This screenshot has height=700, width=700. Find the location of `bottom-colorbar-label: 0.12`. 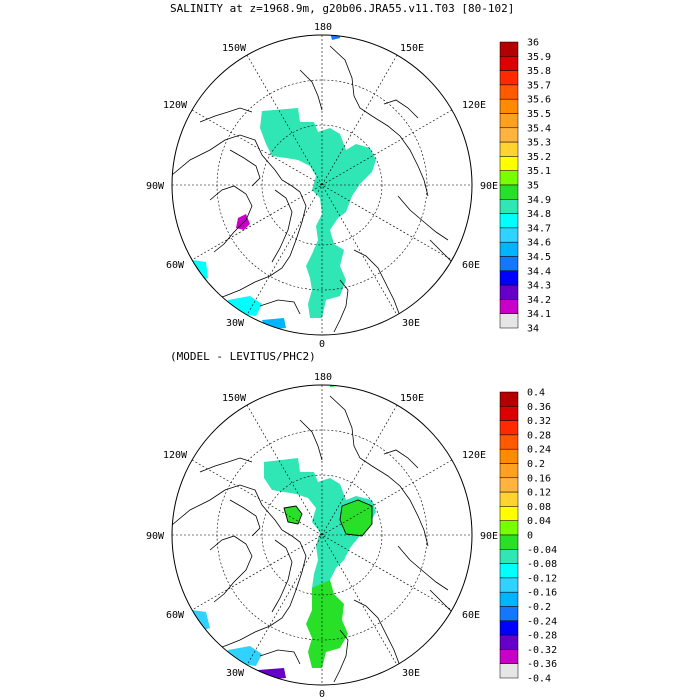

bottom-colorbar-label: 0.12 is located at coordinates (539, 493).